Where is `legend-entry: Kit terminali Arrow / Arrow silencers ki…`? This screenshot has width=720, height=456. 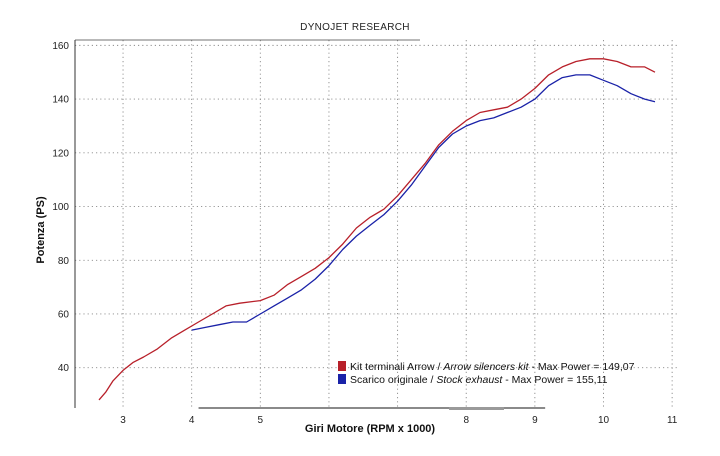 legend-entry: Kit terminali Arrow / Arrow silencers ki… is located at coordinates (492, 367).